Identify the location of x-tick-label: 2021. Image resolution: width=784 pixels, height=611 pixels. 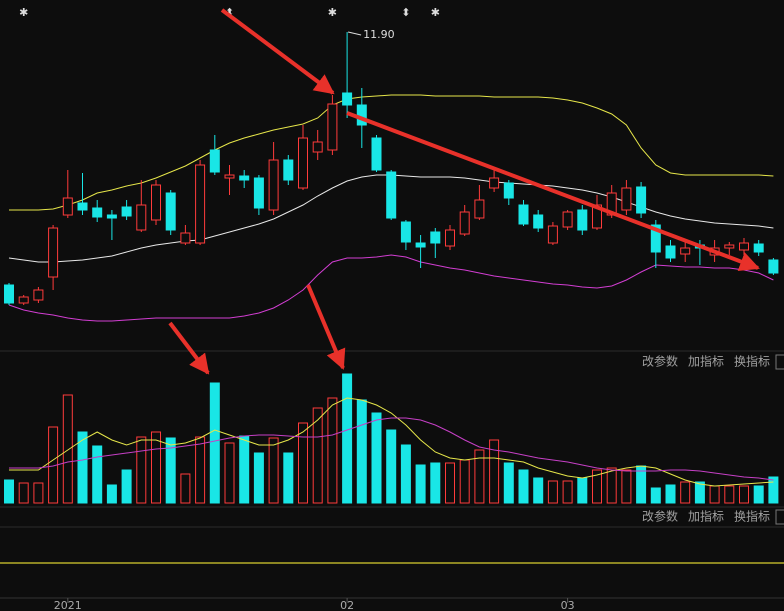
(68, 605).